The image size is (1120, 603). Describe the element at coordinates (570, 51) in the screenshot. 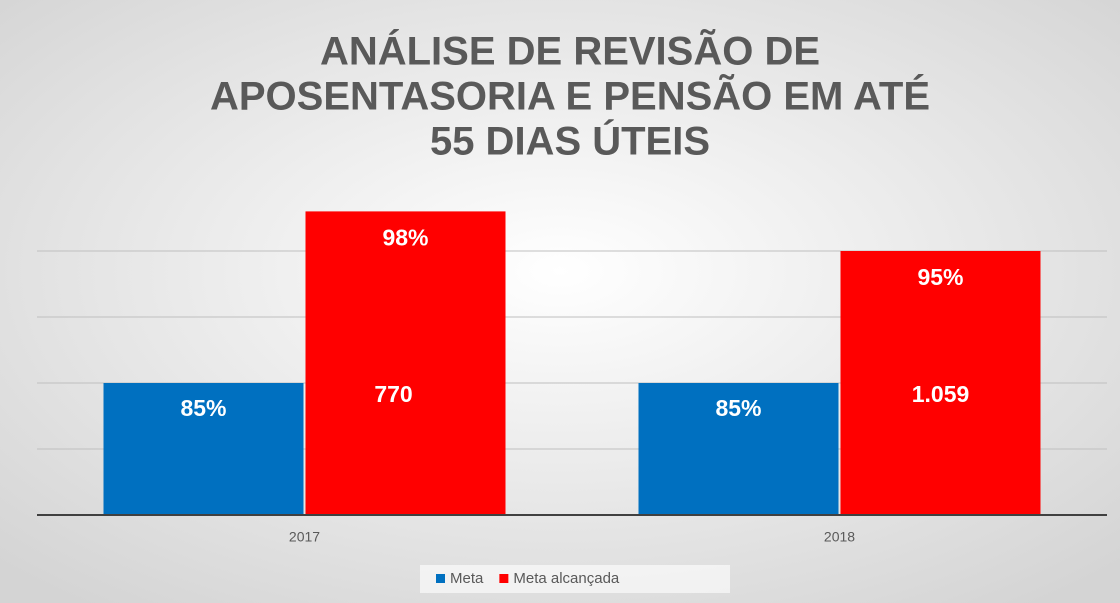

I see `chart-title: ANÁLISE DE REVISÃO DE` at that location.